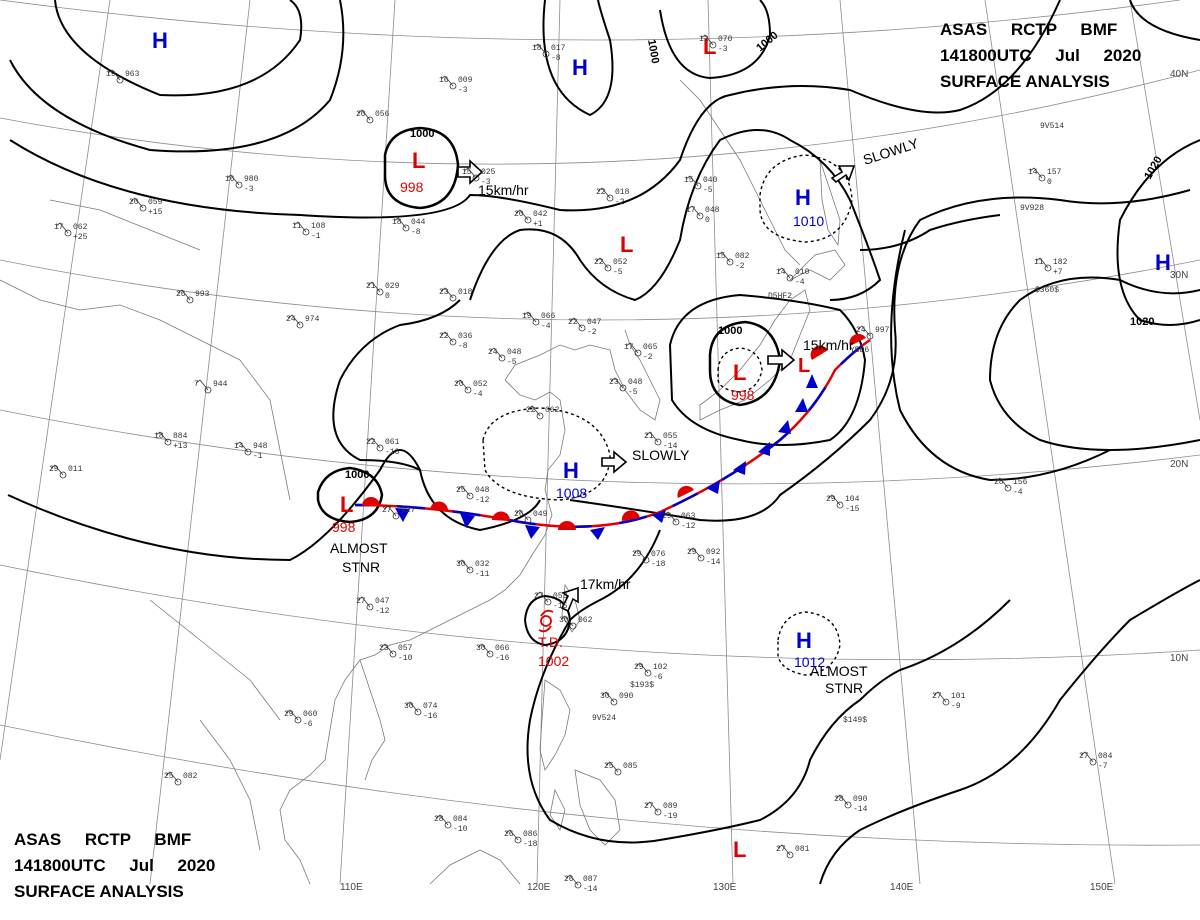 The image size is (1200, 920). What do you see at coordinates (704, 39) in the screenshot?
I see `station-temp: 12` at bounding box center [704, 39].